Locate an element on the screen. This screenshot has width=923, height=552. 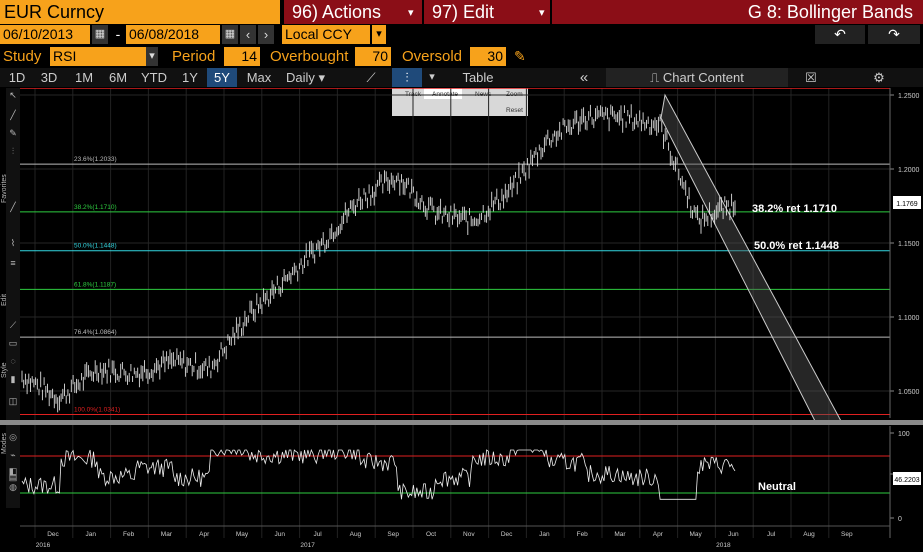
edit-label: 97) Edit is located at coordinates (463, 12).